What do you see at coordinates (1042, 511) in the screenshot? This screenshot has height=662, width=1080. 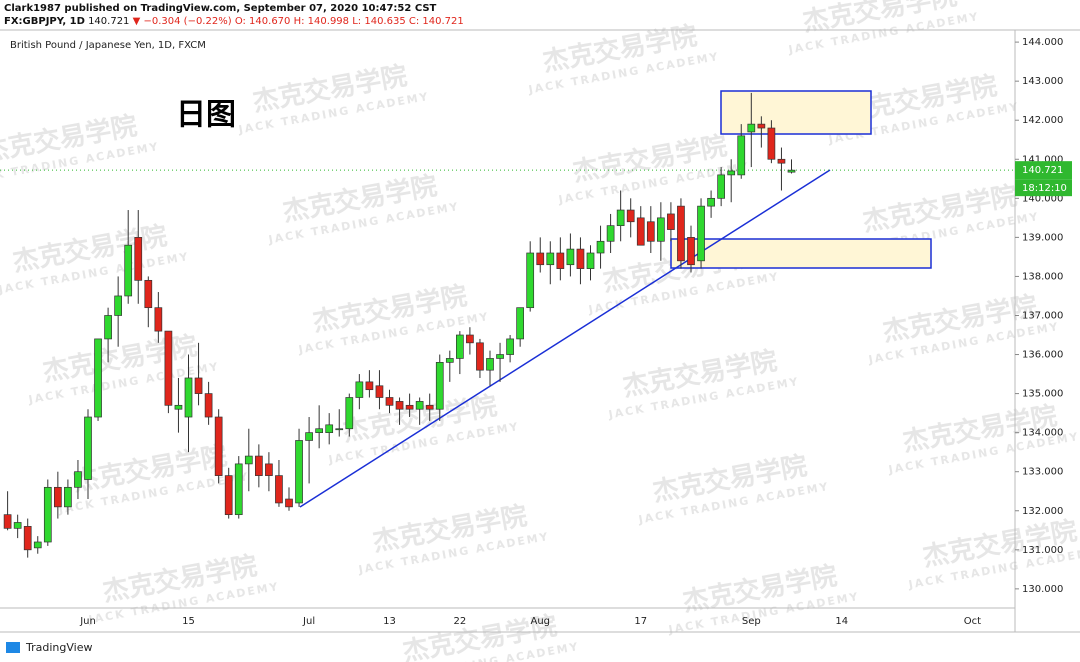 I see `y-tick-label: 132.000` at bounding box center [1042, 511].